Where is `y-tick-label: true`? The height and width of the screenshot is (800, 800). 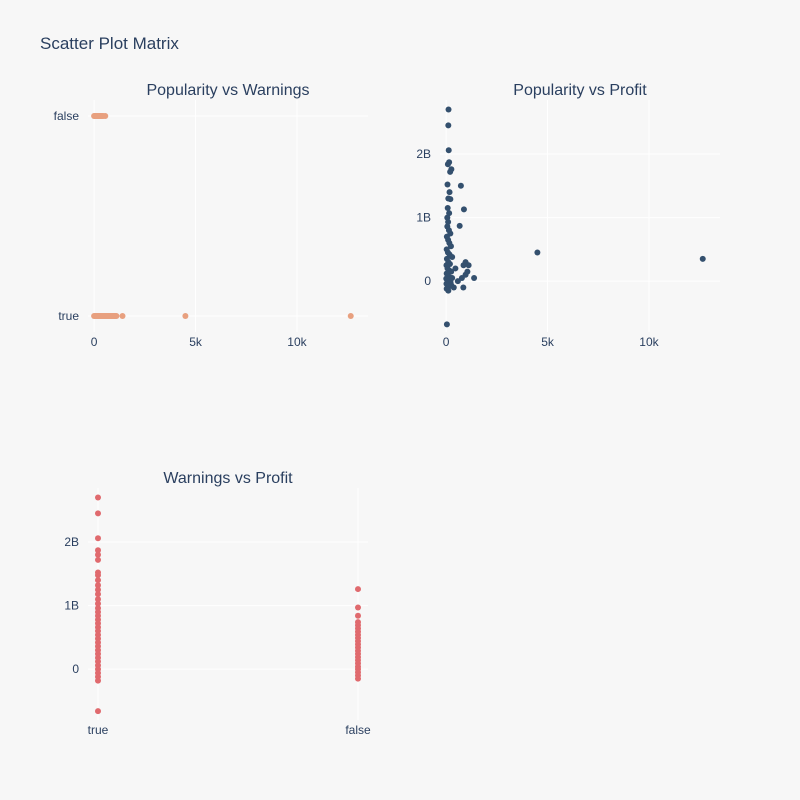 y-tick-label: true is located at coordinates (68, 316).